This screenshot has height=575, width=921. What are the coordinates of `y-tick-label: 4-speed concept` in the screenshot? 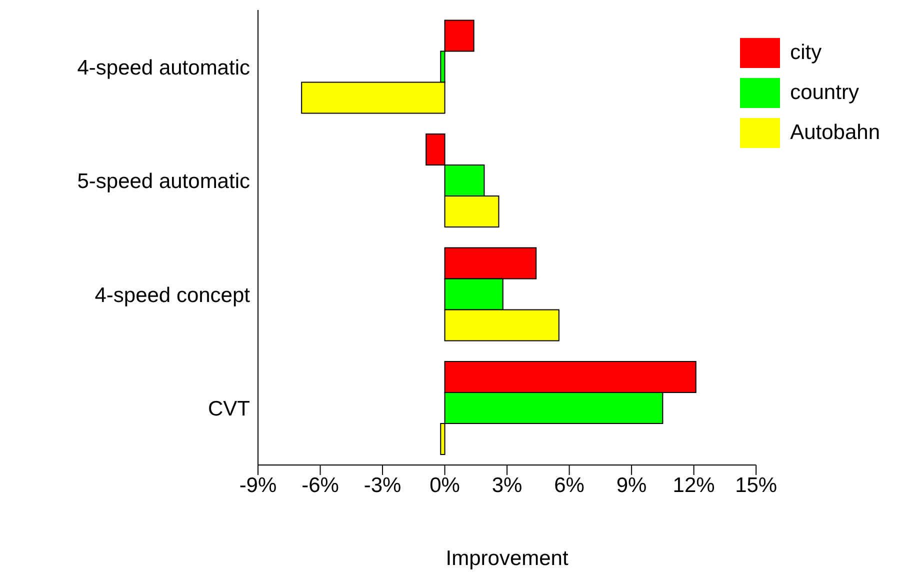 It's located at (172, 295).